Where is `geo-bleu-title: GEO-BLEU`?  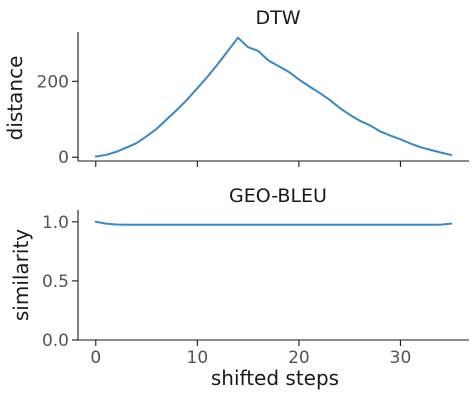
geo-bleu-title: GEO-BLEU is located at coordinates (278, 196).